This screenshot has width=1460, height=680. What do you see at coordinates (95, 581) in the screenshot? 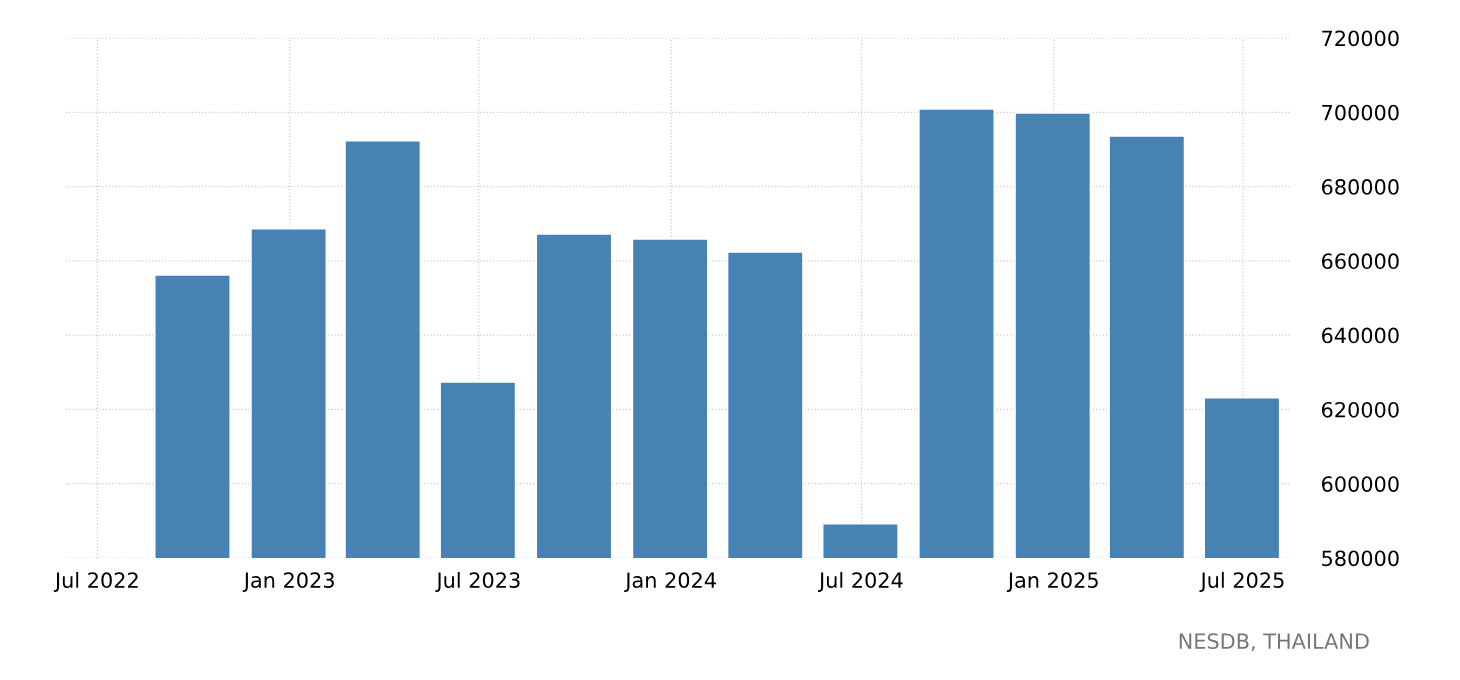
I see `x-tick-label: Jul 2022` at bounding box center [95, 581].